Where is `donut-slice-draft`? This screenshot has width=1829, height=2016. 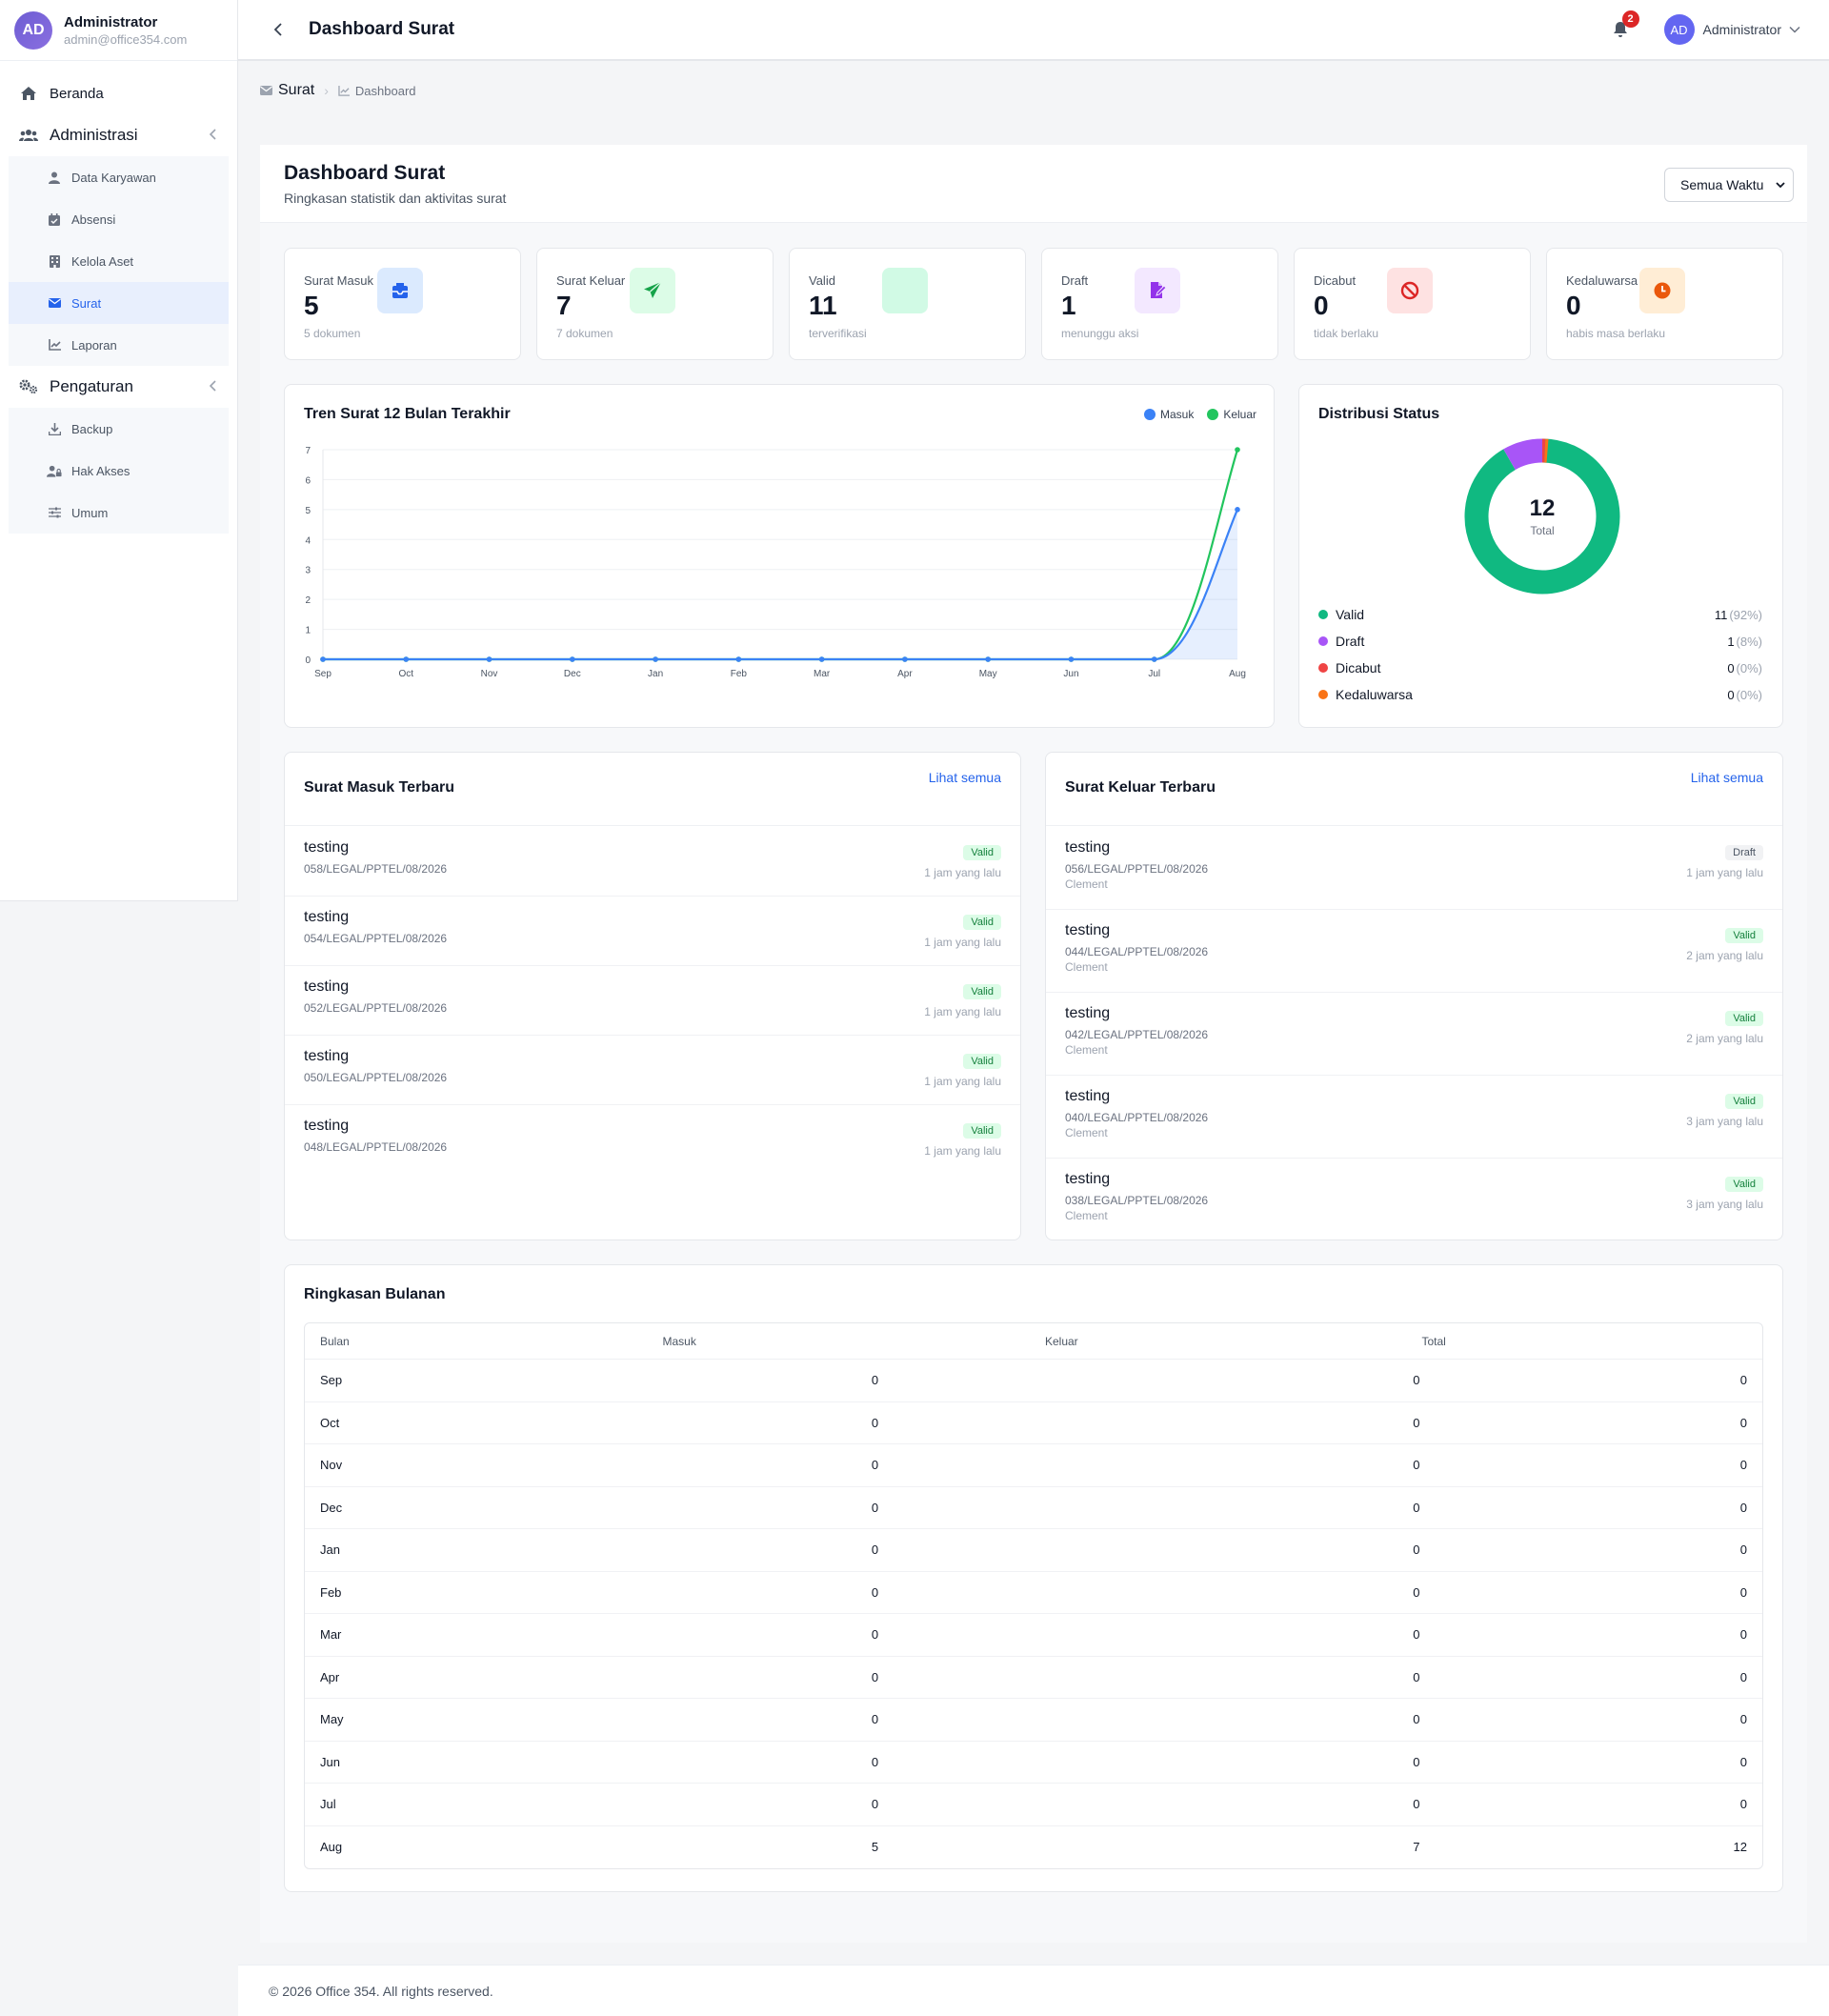
donut-slice-draft is located at coordinates (1523, 454).